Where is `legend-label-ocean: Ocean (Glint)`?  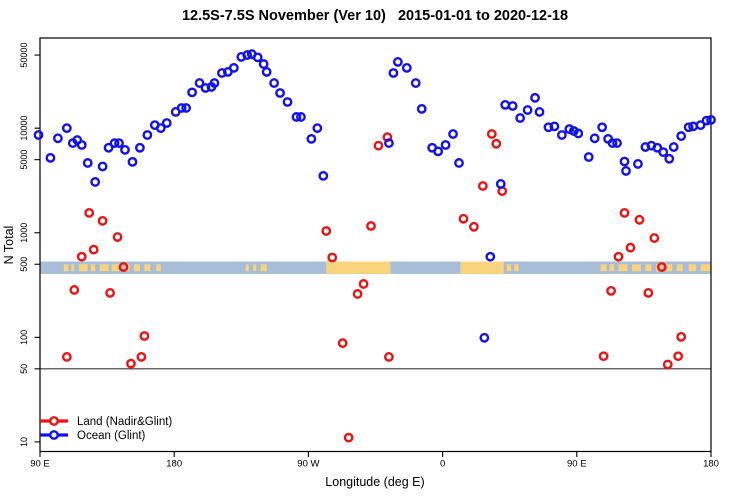
legend-label-ocean: Ocean (Glint) is located at coordinates (111, 436).